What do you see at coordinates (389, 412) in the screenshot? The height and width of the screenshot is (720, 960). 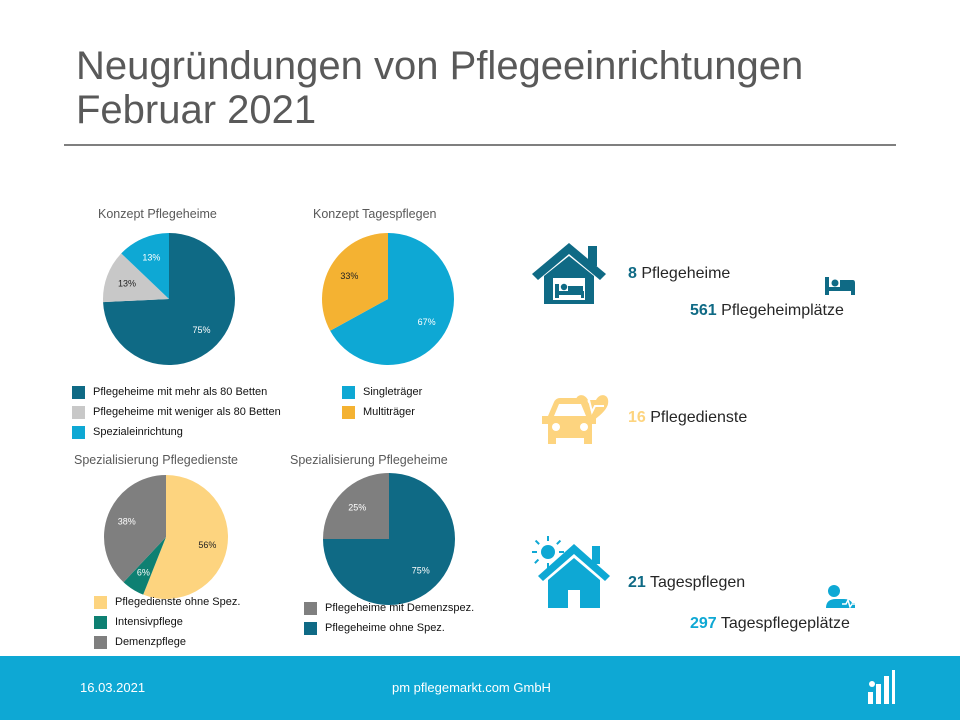 I see `legend-label: Multiträger` at bounding box center [389, 412].